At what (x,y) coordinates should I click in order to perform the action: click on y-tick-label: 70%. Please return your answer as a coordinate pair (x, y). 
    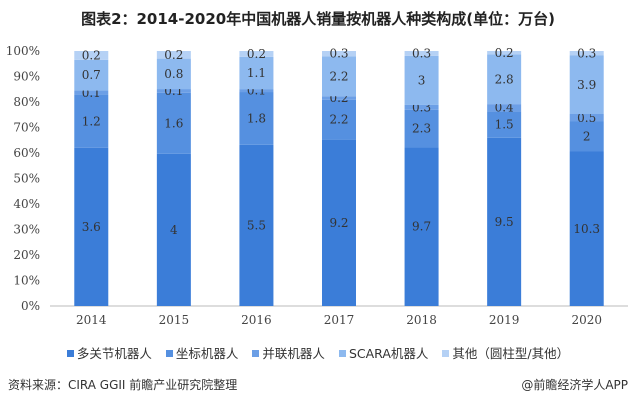
    Looking at the image, I should click on (26, 128).